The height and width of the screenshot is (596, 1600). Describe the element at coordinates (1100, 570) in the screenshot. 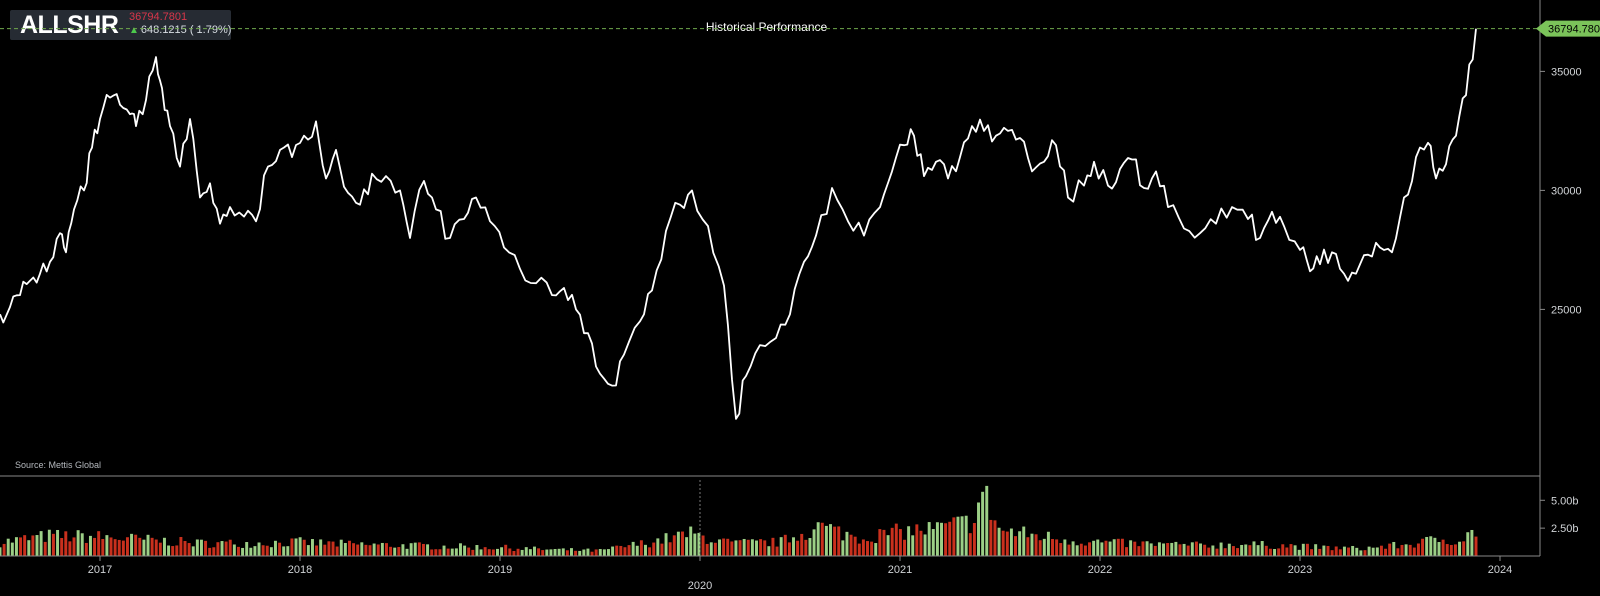

I see `x-tick-label: 2022` at that location.